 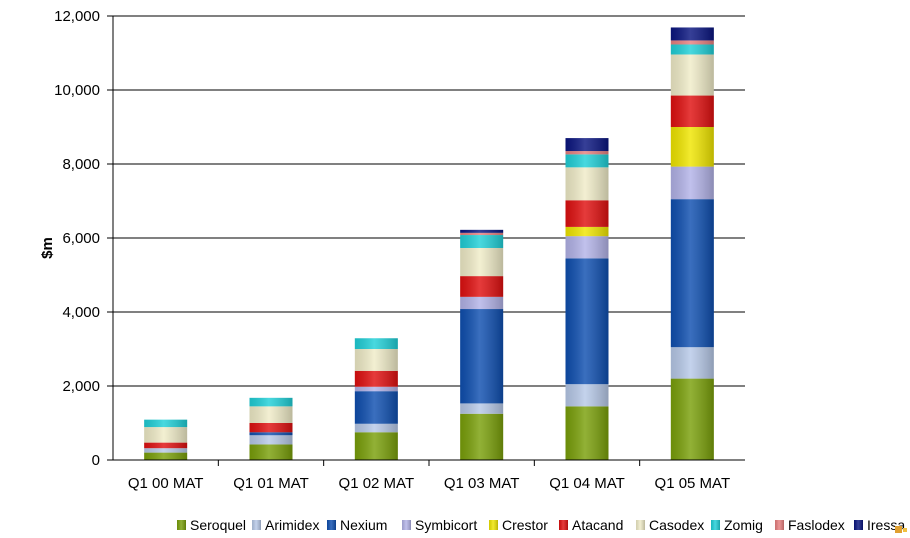 What do you see at coordinates (901, 529) in the screenshot?
I see `chart-resize-icon` at bounding box center [901, 529].